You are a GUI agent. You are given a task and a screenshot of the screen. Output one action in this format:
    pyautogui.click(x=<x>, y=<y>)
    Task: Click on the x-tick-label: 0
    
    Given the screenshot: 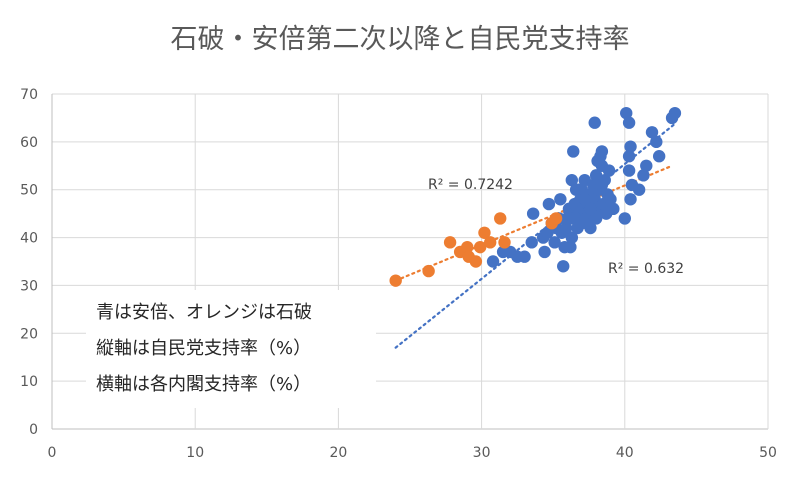 What is the action you would take?
    pyautogui.click(x=52, y=453)
    